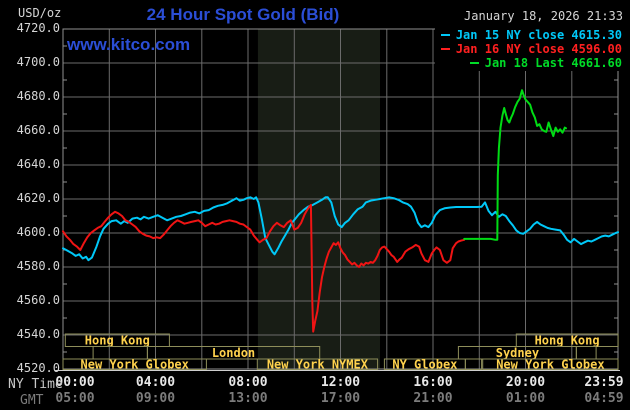  What do you see at coordinates (515, 165) in the screenshot?
I see `series-jan-18-last` at bounding box center [515, 165].